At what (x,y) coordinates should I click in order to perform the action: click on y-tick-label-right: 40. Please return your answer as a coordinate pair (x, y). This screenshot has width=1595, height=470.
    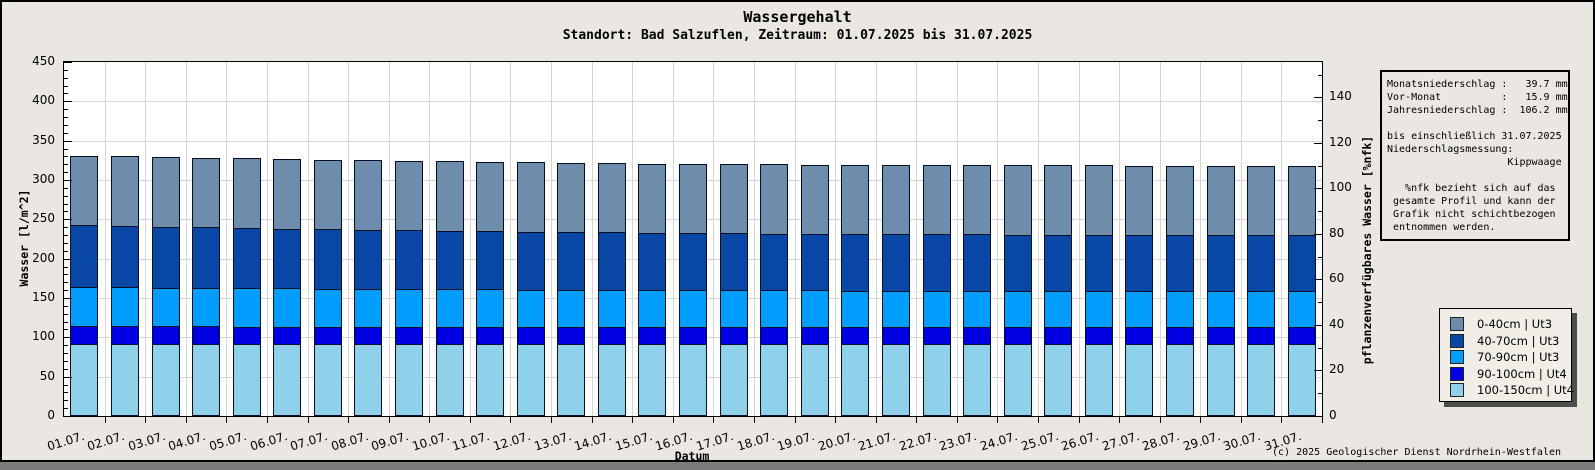
    Looking at the image, I should click on (1337, 324).